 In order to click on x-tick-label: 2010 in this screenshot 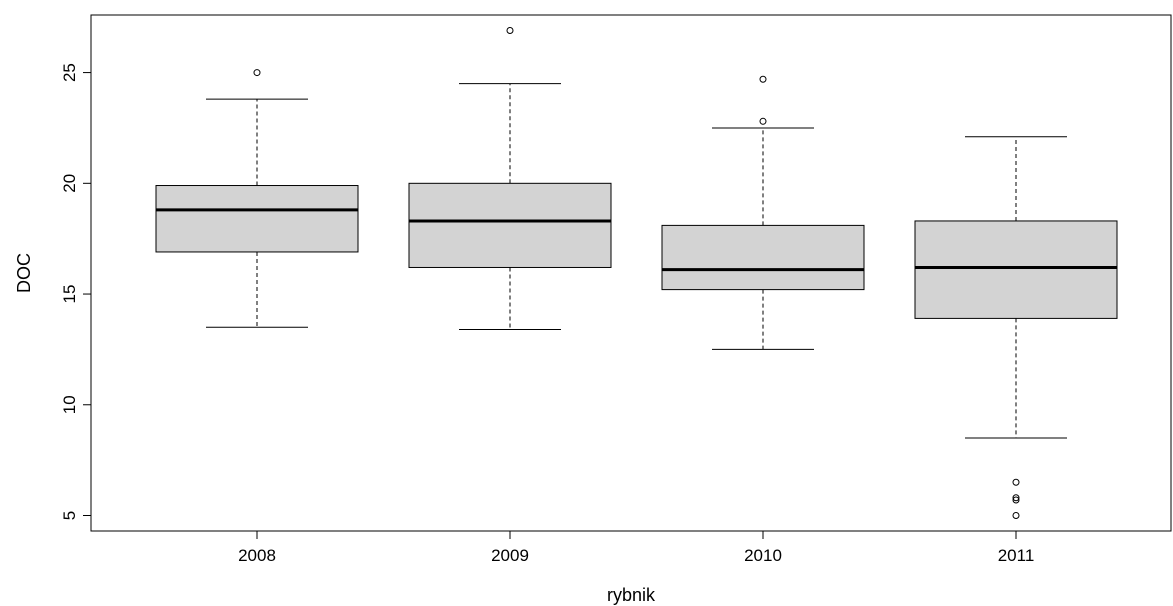, I will do `click(763, 555)`.